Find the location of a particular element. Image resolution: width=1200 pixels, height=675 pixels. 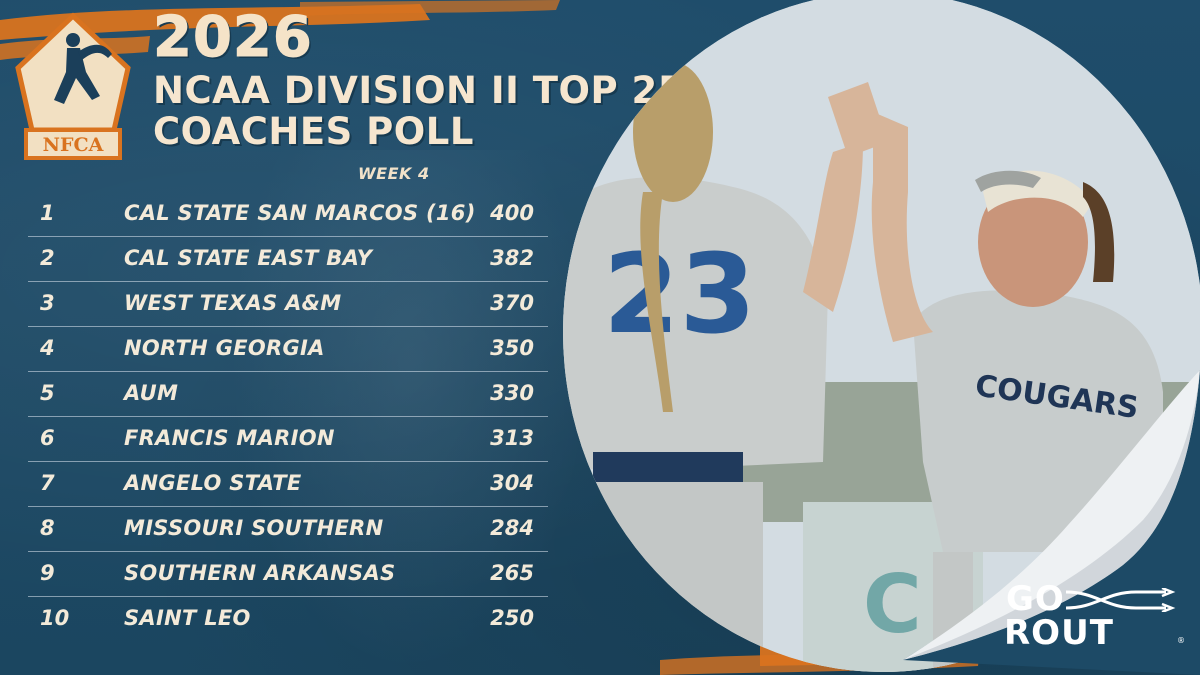

points-value: 304 is located at coordinates (512, 483).